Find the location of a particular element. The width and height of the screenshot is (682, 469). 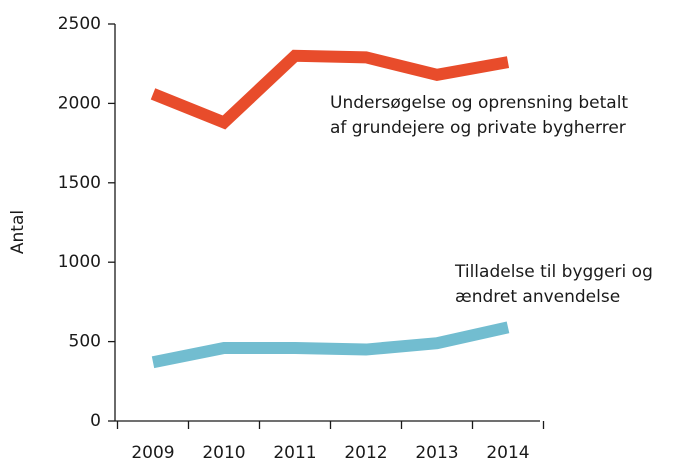

y-tick-label: 1000 is located at coordinates (79, 262).